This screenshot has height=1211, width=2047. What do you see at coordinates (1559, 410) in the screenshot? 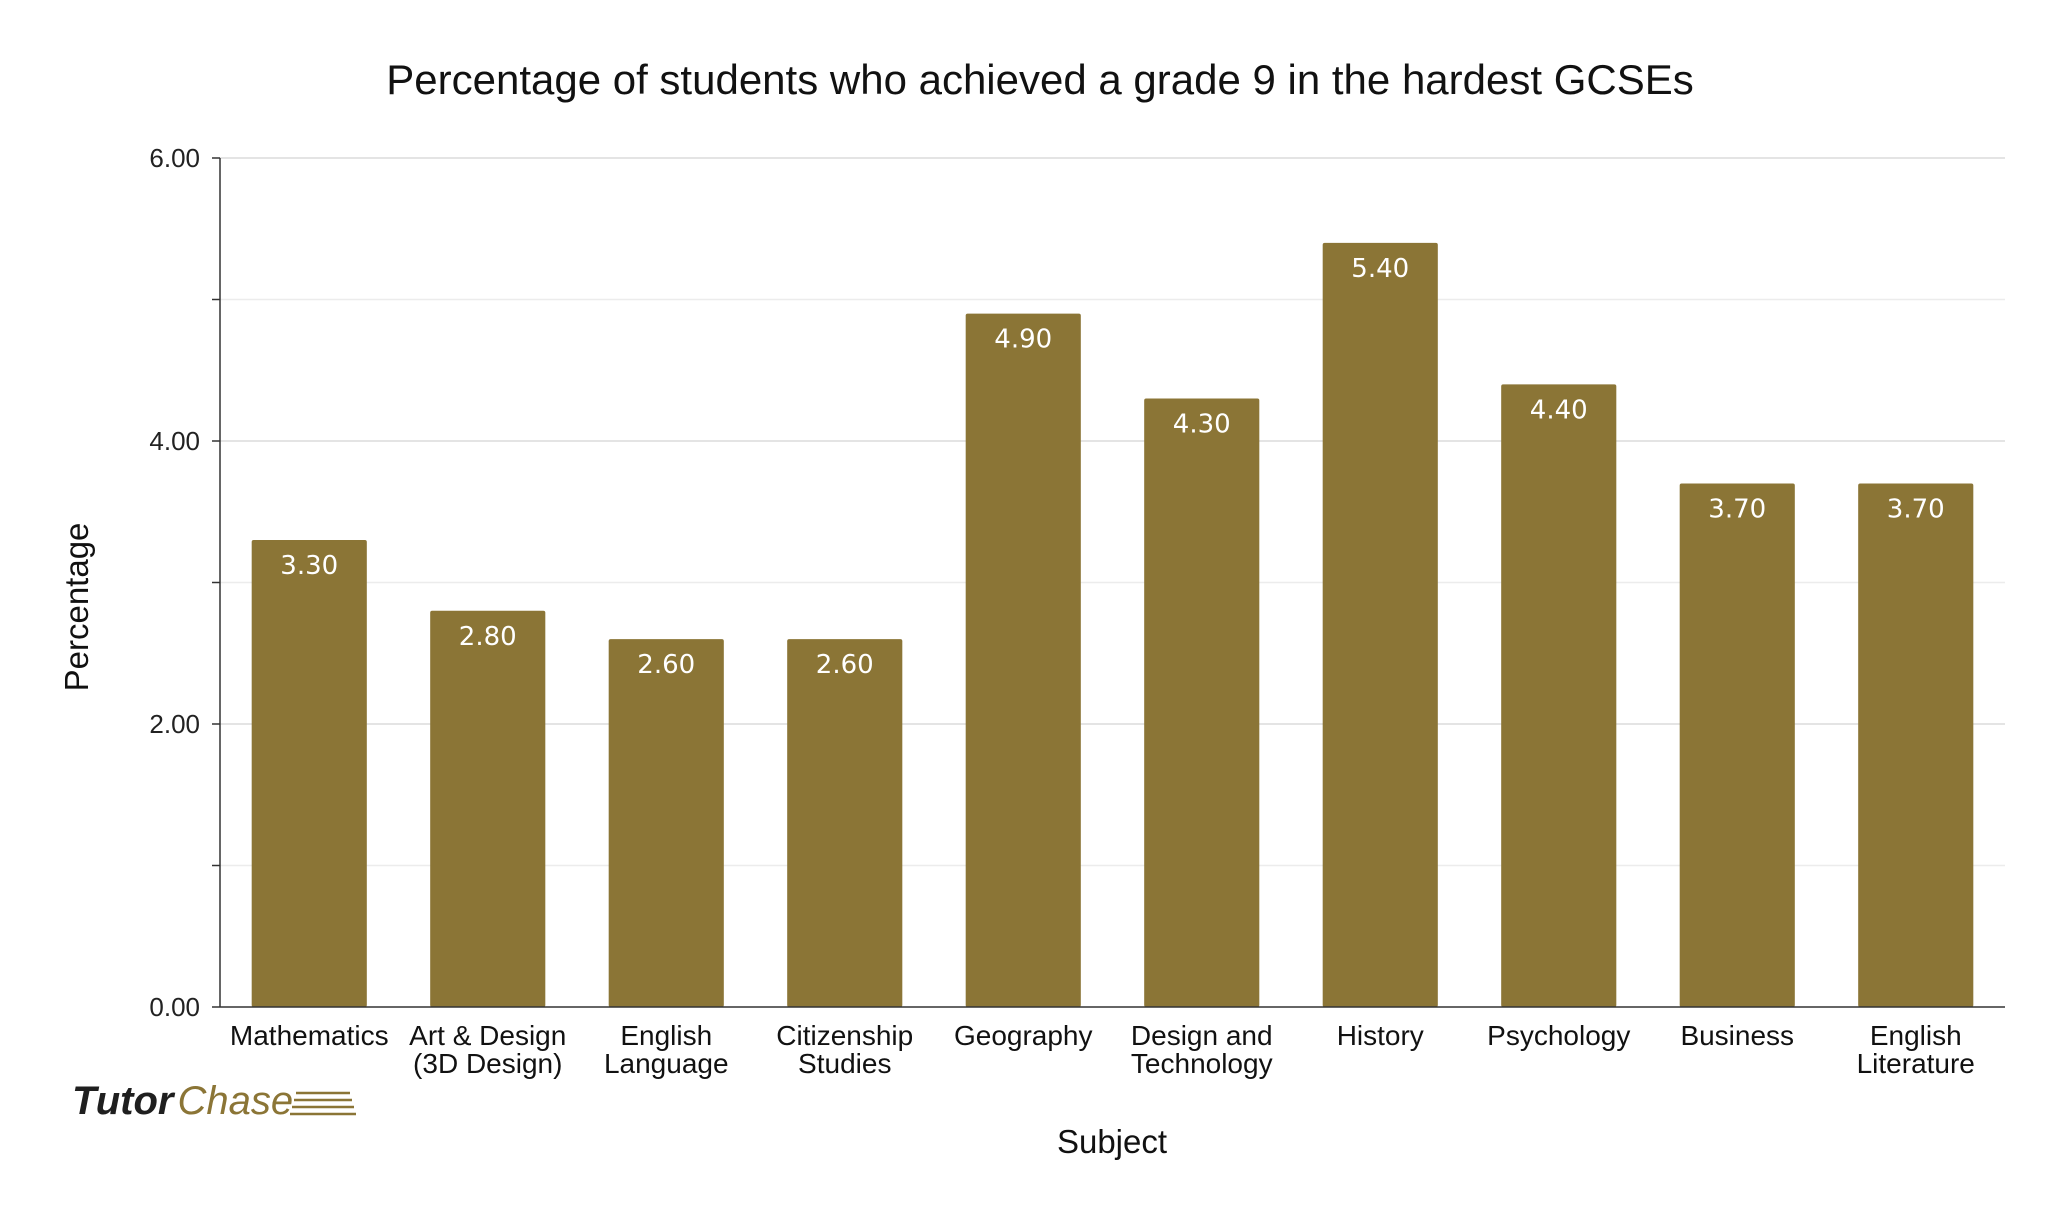
I see `bar-value-label: 4.40` at bounding box center [1559, 410].